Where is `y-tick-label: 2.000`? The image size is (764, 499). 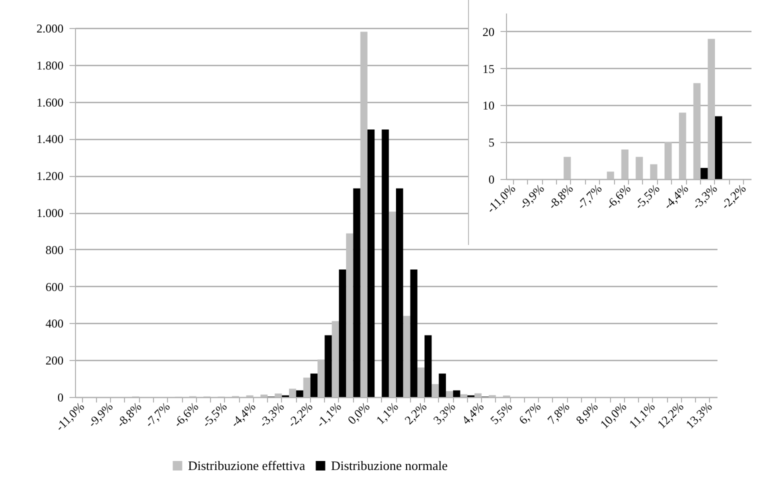
y-tick-label: 2.000 is located at coordinates (50, 29).